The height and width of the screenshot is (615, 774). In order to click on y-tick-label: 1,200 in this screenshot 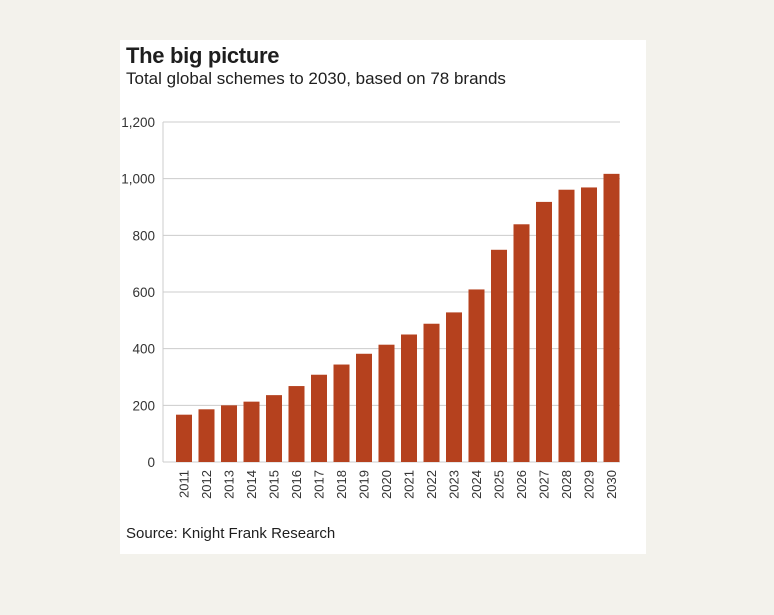, I will do `click(138, 122)`.